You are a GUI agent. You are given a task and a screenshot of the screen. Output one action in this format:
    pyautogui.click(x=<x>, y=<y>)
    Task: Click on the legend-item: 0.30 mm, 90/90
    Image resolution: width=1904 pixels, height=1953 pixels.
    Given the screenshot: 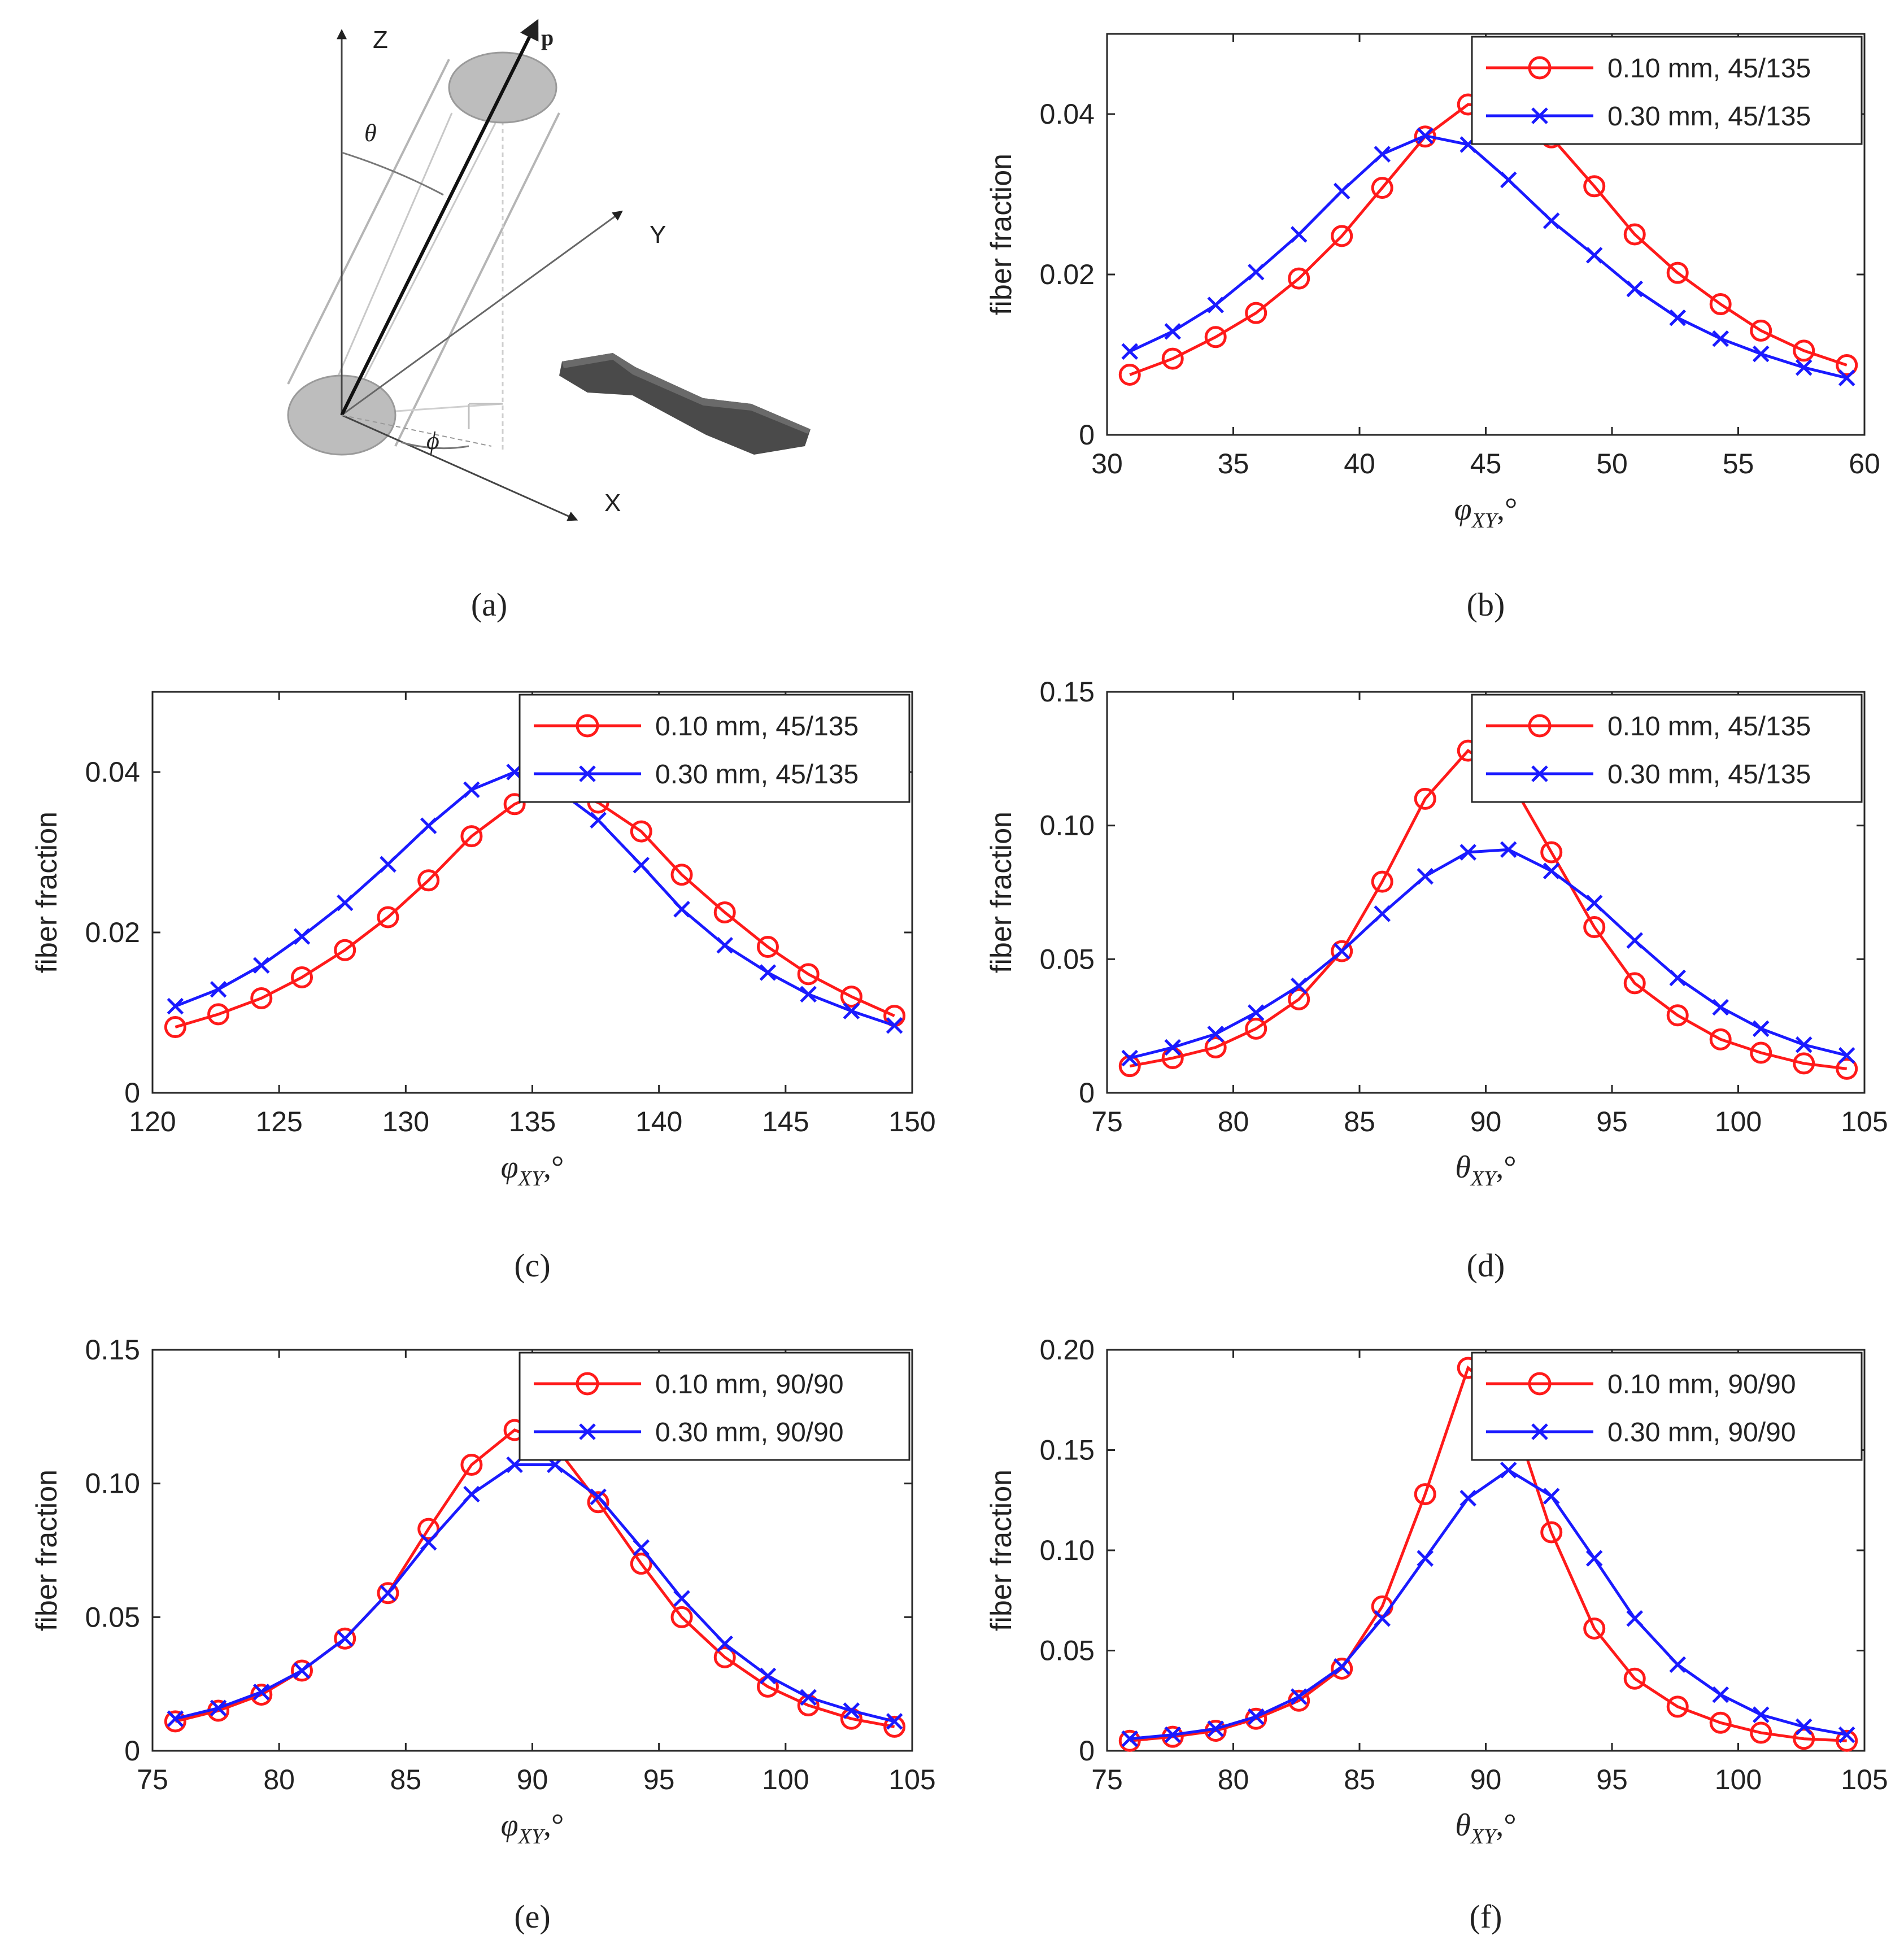 What is the action you would take?
    pyautogui.click(x=689, y=1433)
    